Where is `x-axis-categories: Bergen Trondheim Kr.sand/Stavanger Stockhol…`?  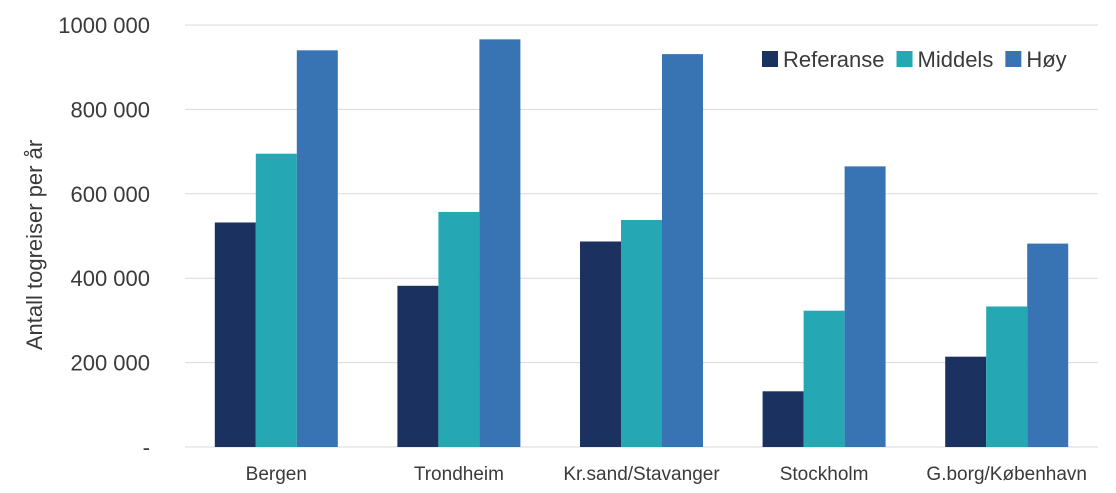 x-axis-categories: Bergen Trondheim Kr.sand/Stavanger Stockhol… is located at coordinates (666, 474).